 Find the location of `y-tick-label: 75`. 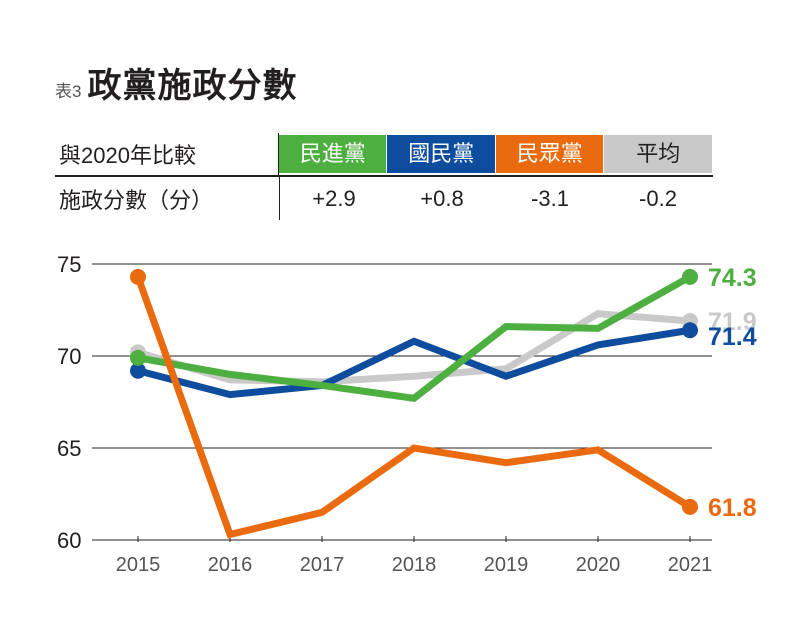

y-tick-label: 75 is located at coordinates (69, 264).